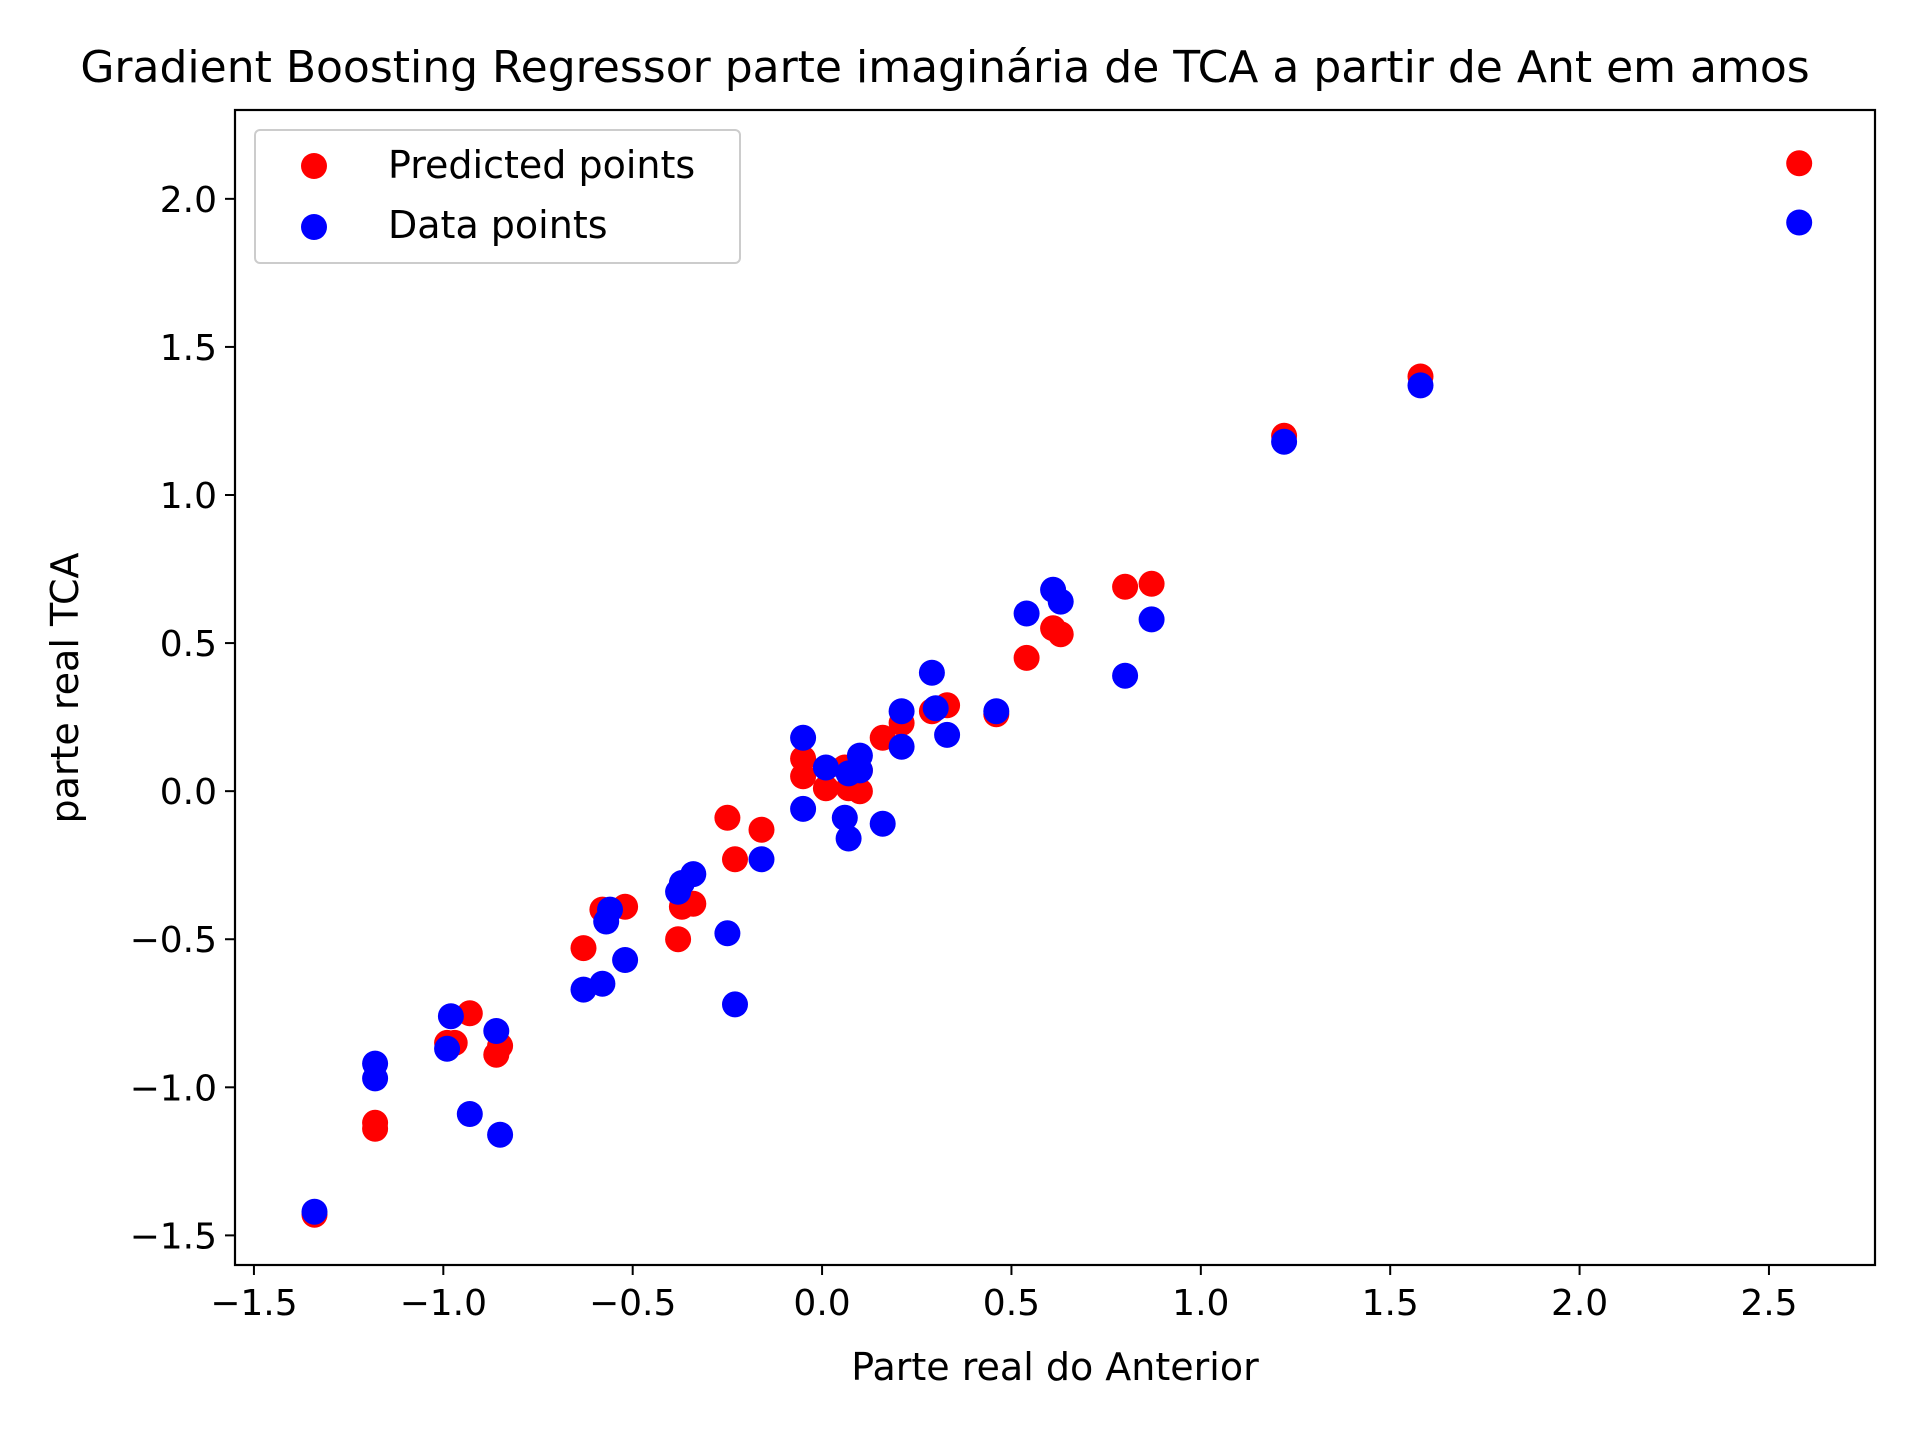 The width and height of the screenshot is (1920, 1445). I want to click on y-axis-label: parte real TCA, so click(65, 688).